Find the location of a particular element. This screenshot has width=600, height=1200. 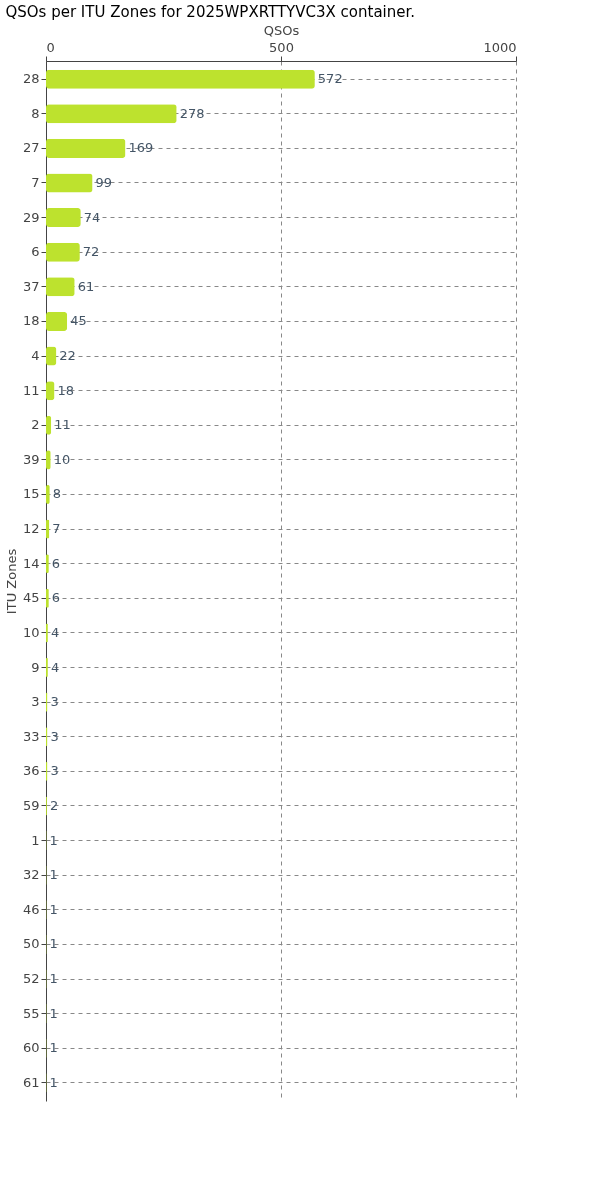

y-tick-label: 59 is located at coordinates (31, 805).